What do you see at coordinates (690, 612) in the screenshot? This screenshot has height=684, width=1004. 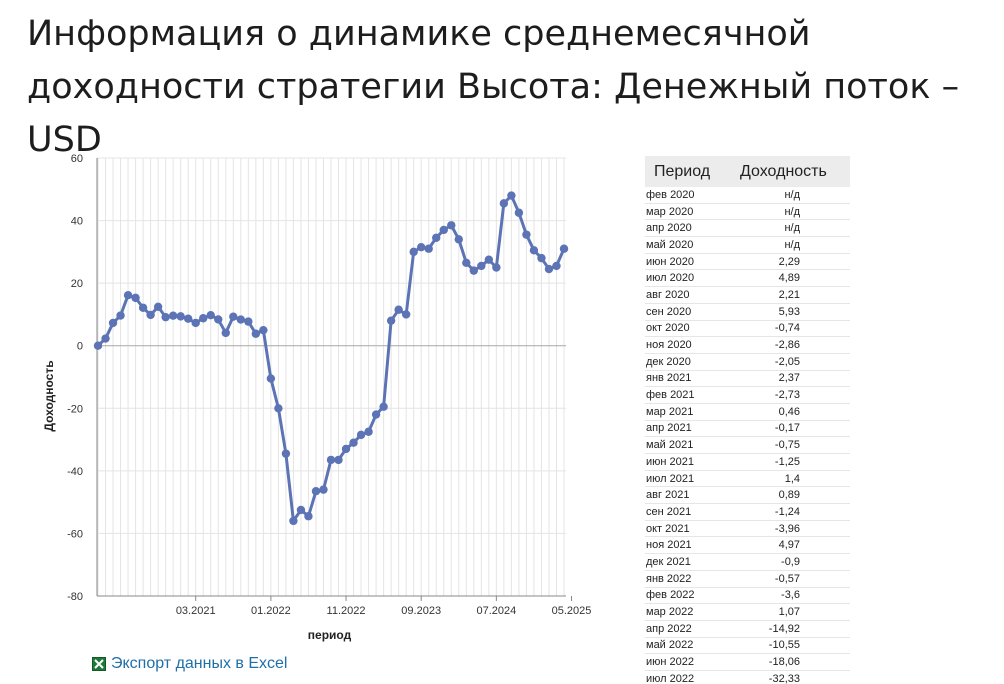 I see `row-period: мар 2022` at bounding box center [690, 612].